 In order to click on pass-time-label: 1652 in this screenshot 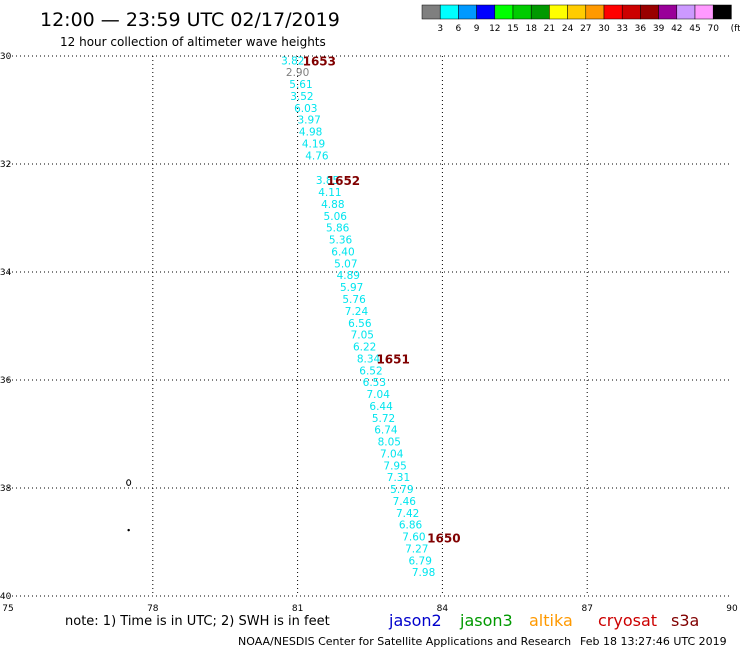, I will do `click(343, 181)`.